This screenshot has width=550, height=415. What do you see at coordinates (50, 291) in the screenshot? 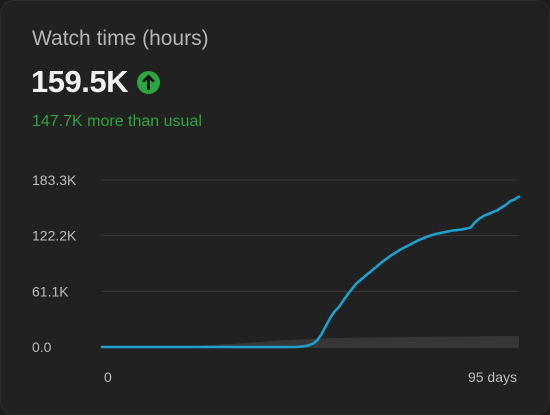
I see `y-tick-label: 61.1K` at bounding box center [50, 291].